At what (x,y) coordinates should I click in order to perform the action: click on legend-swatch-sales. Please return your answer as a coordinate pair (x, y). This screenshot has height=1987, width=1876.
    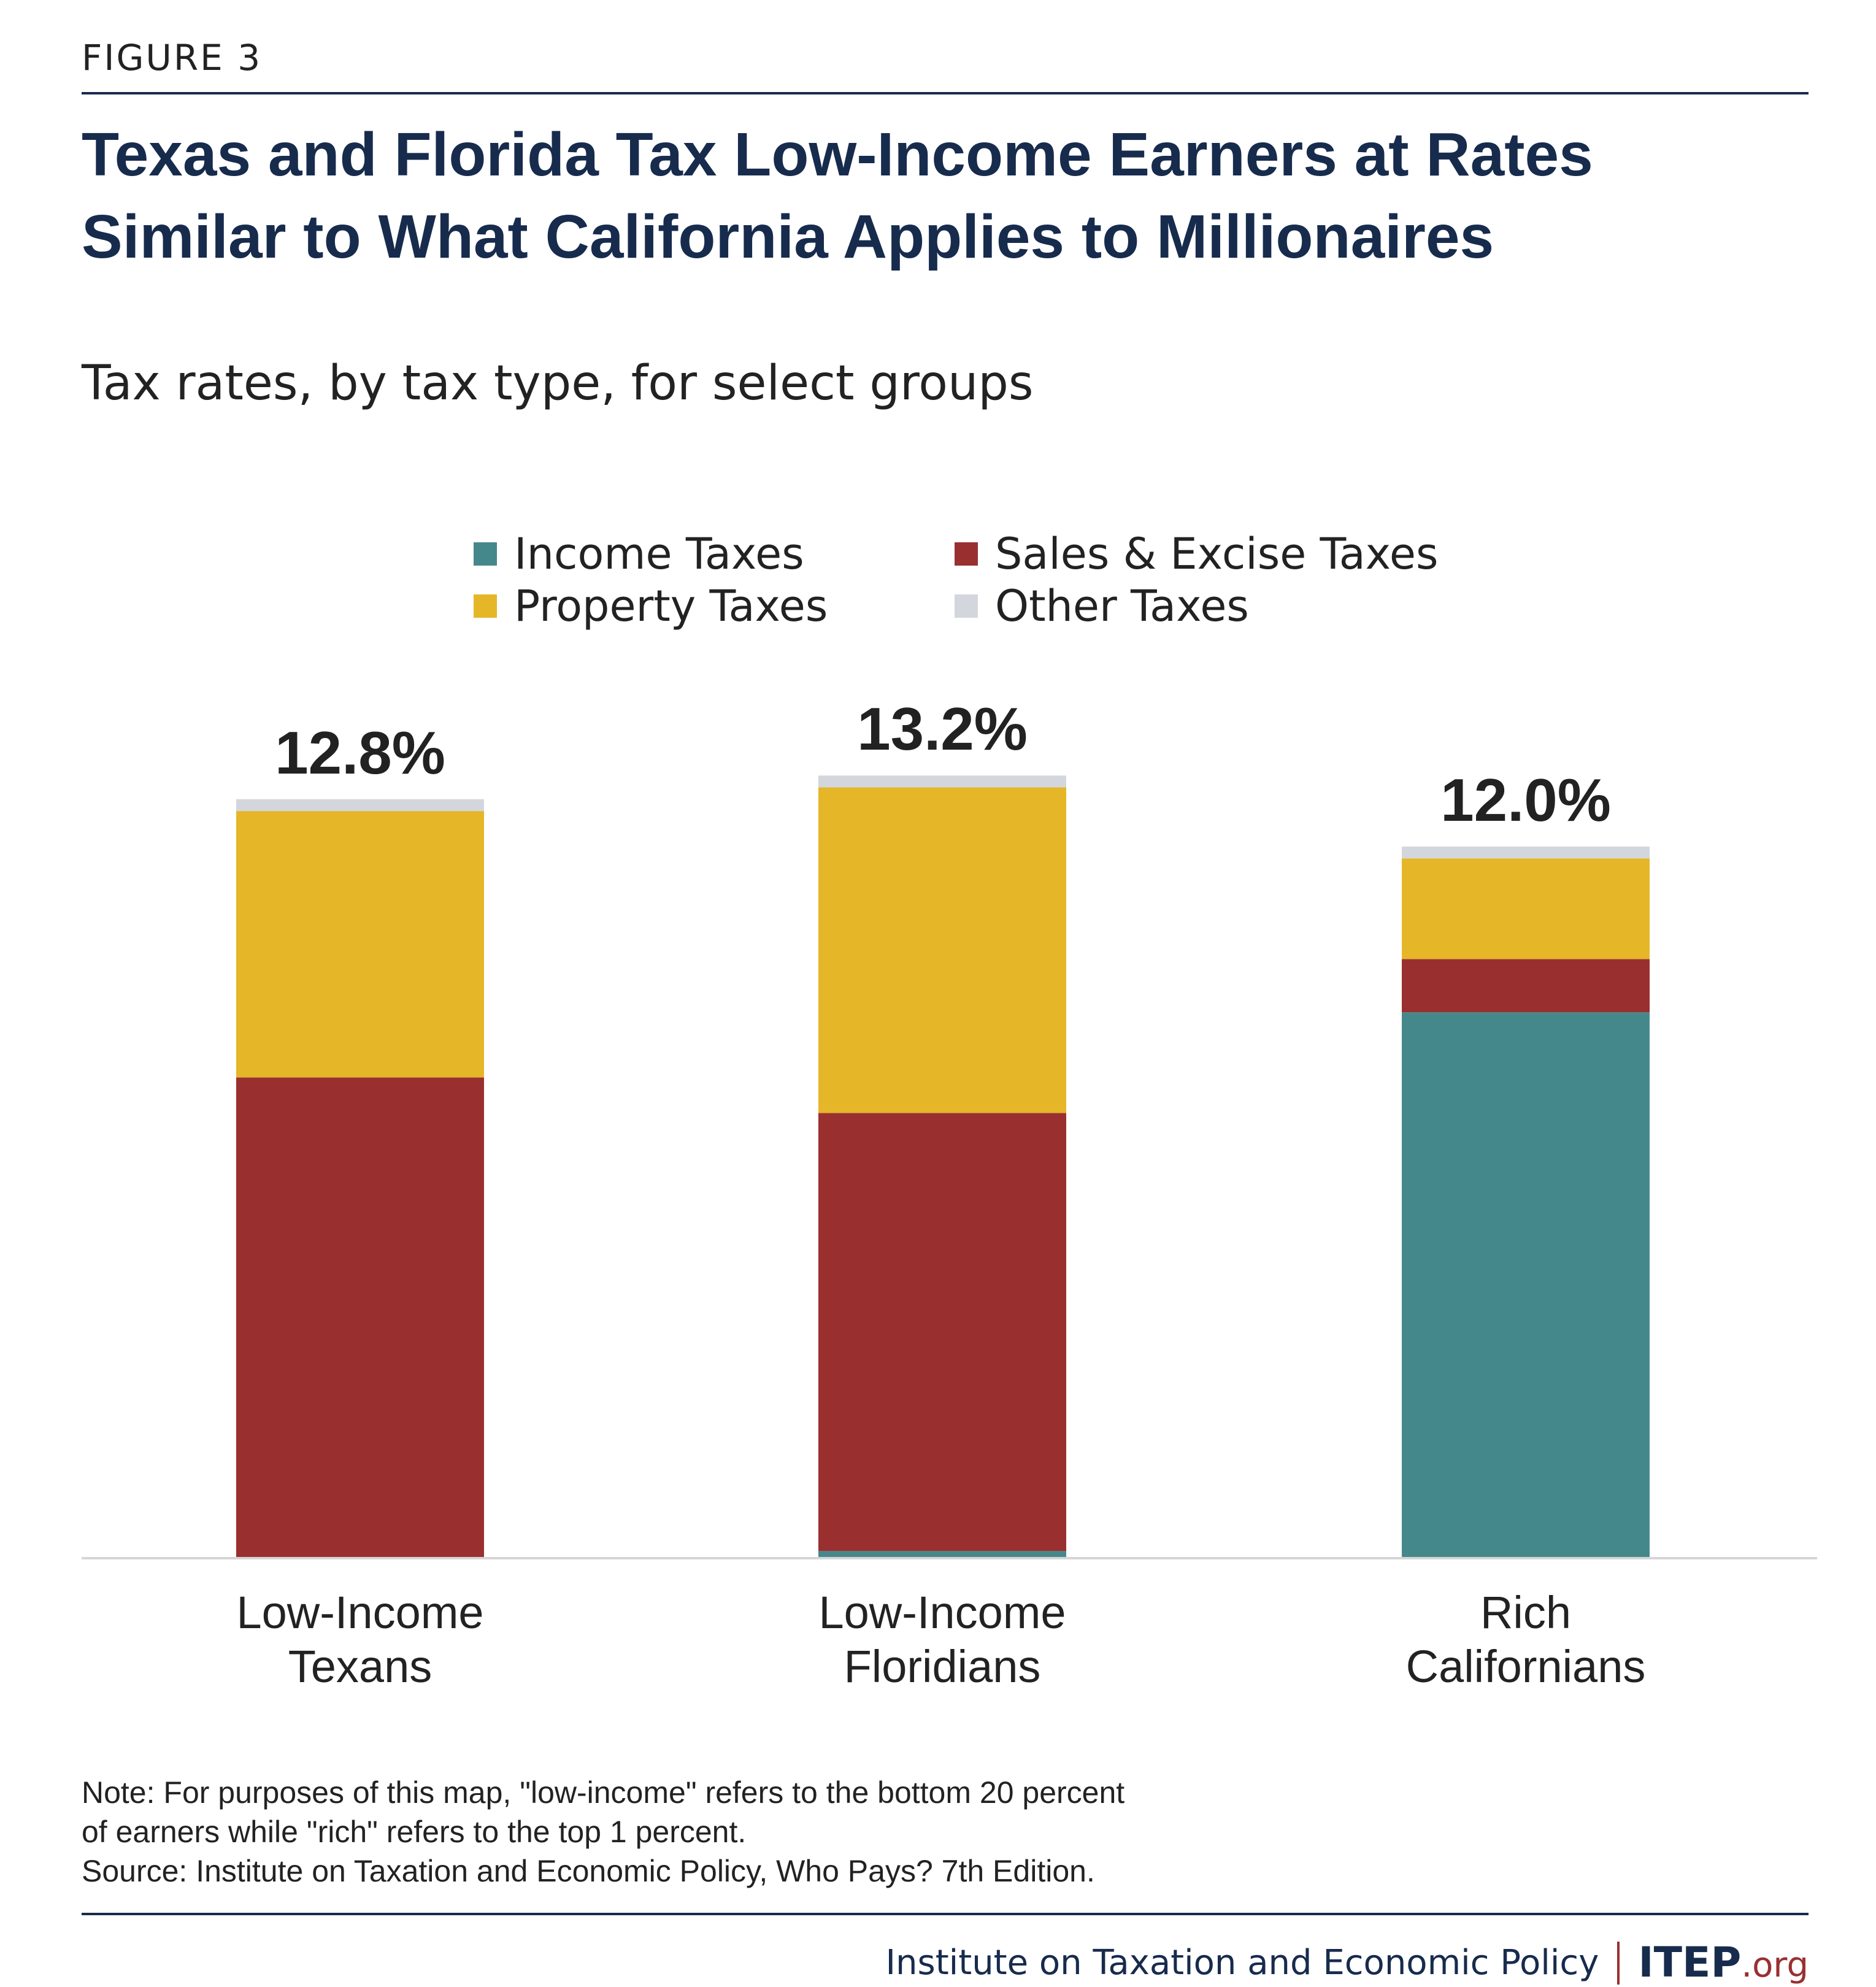
    Looking at the image, I should click on (967, 554).